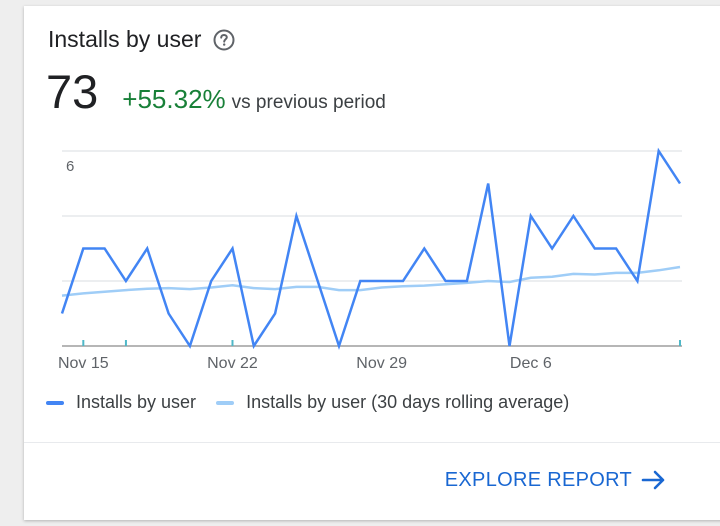 This screenshot has height=526, width=720. Describe the element at coordinates (381, 363) in the screenshot. I see `x-tick-label: Nov 29` at that location.